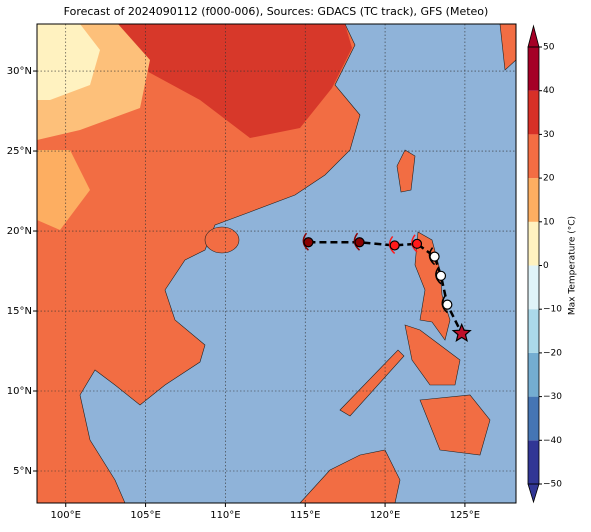  Describe the element at coordinates (507, 47) in the screenshot. I see `japan` at that location.